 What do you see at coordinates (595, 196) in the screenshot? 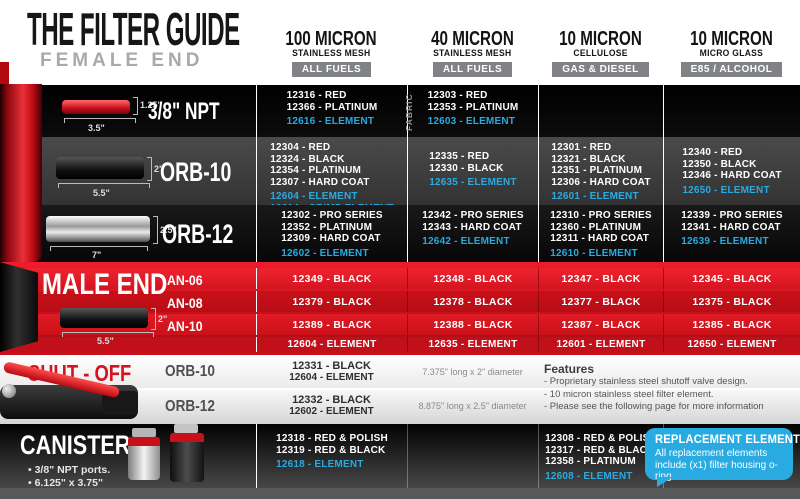
I see `element-part-number: 12601 - ELEMENT` at bounding box center [595, 196].